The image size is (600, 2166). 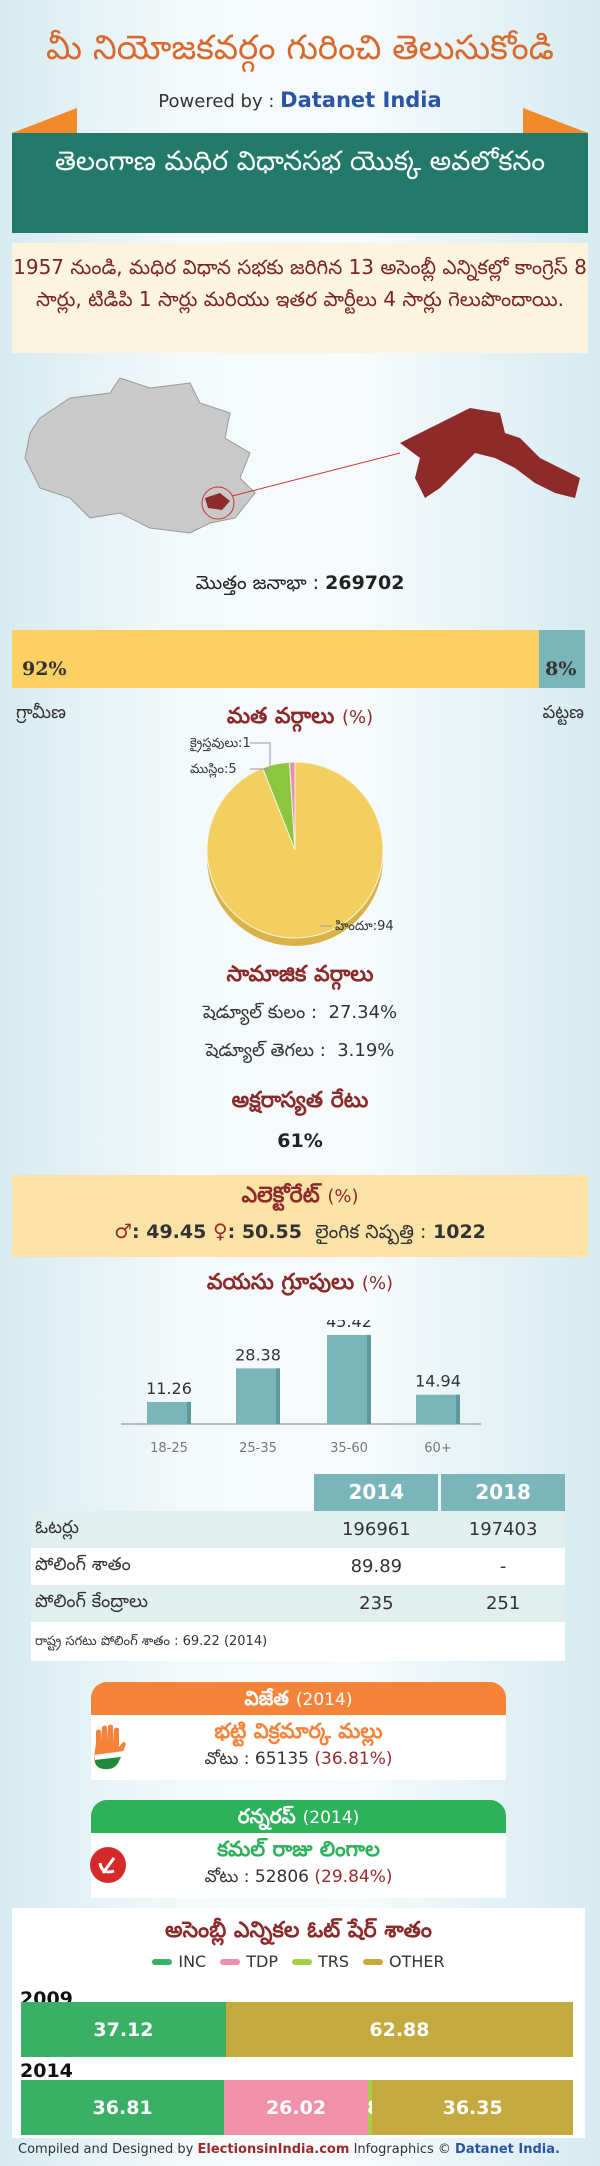 What do you see at coordinates (376, 1566) in the screenshot?
I see `cell: 89.89` at bounding box center [376, 1566].